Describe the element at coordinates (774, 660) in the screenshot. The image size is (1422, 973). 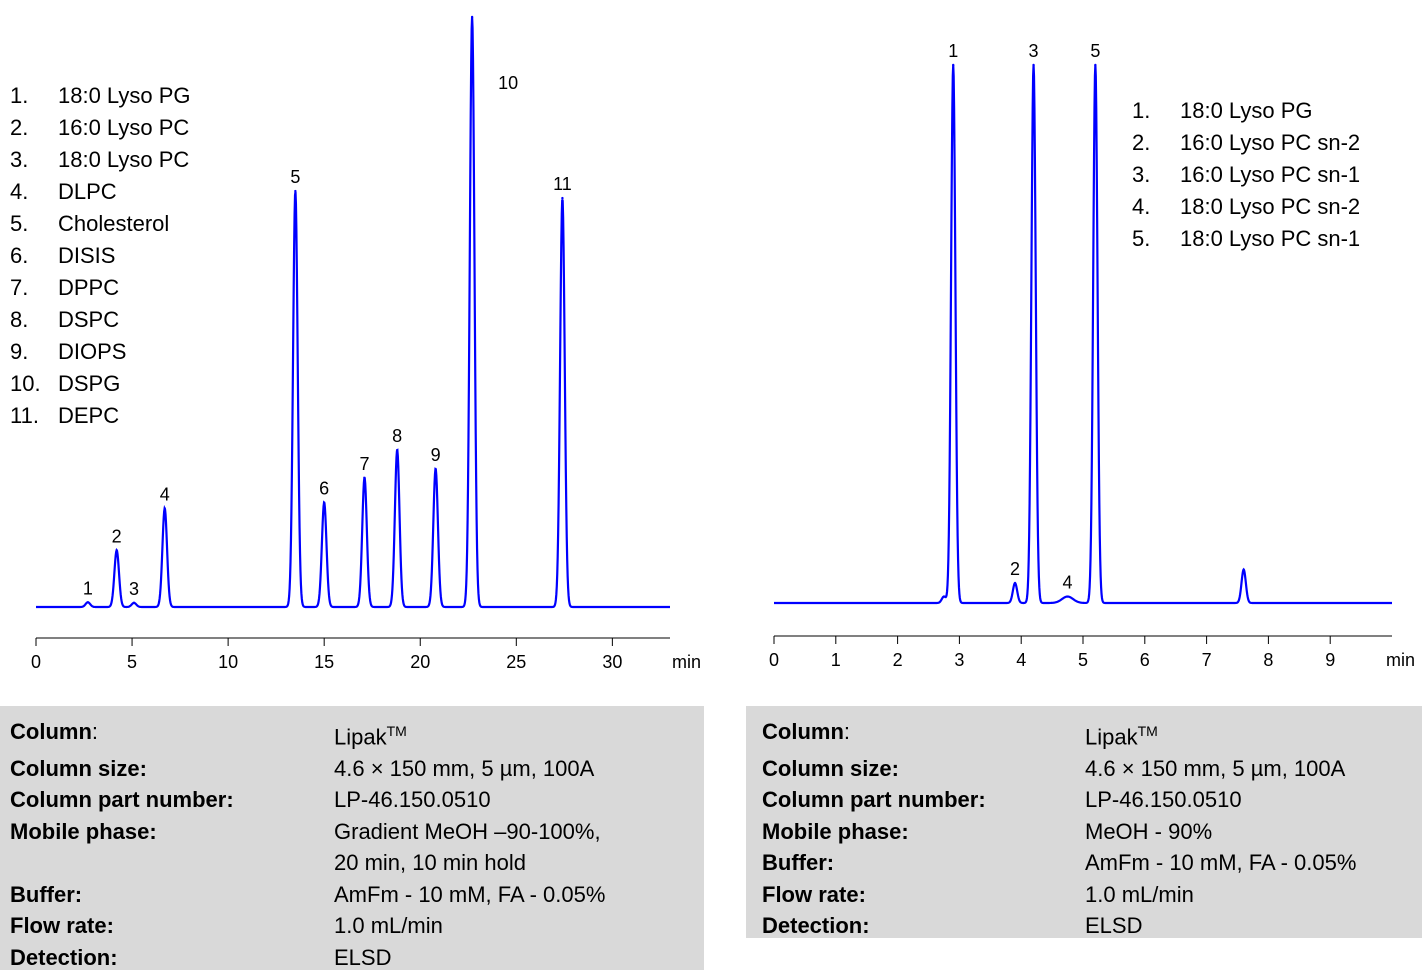
I see `x-tick-label: 0` at that location.